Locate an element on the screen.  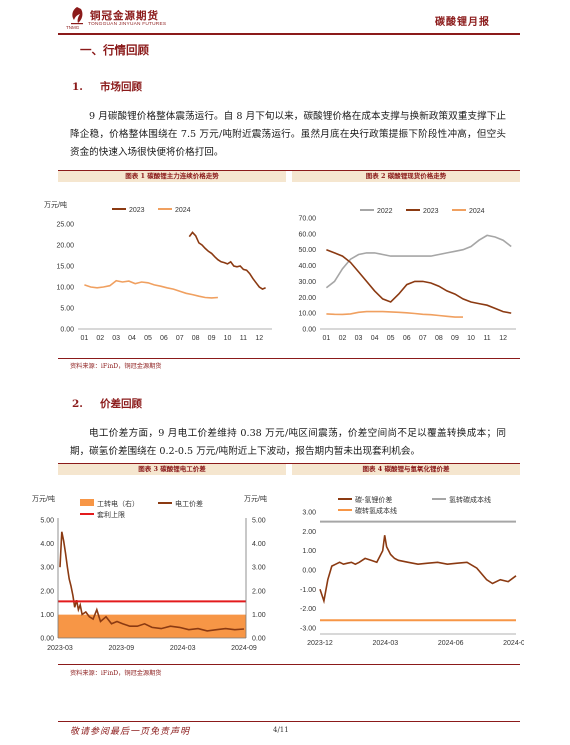
page-number: 4/11 is located at coordinates (281, 730).